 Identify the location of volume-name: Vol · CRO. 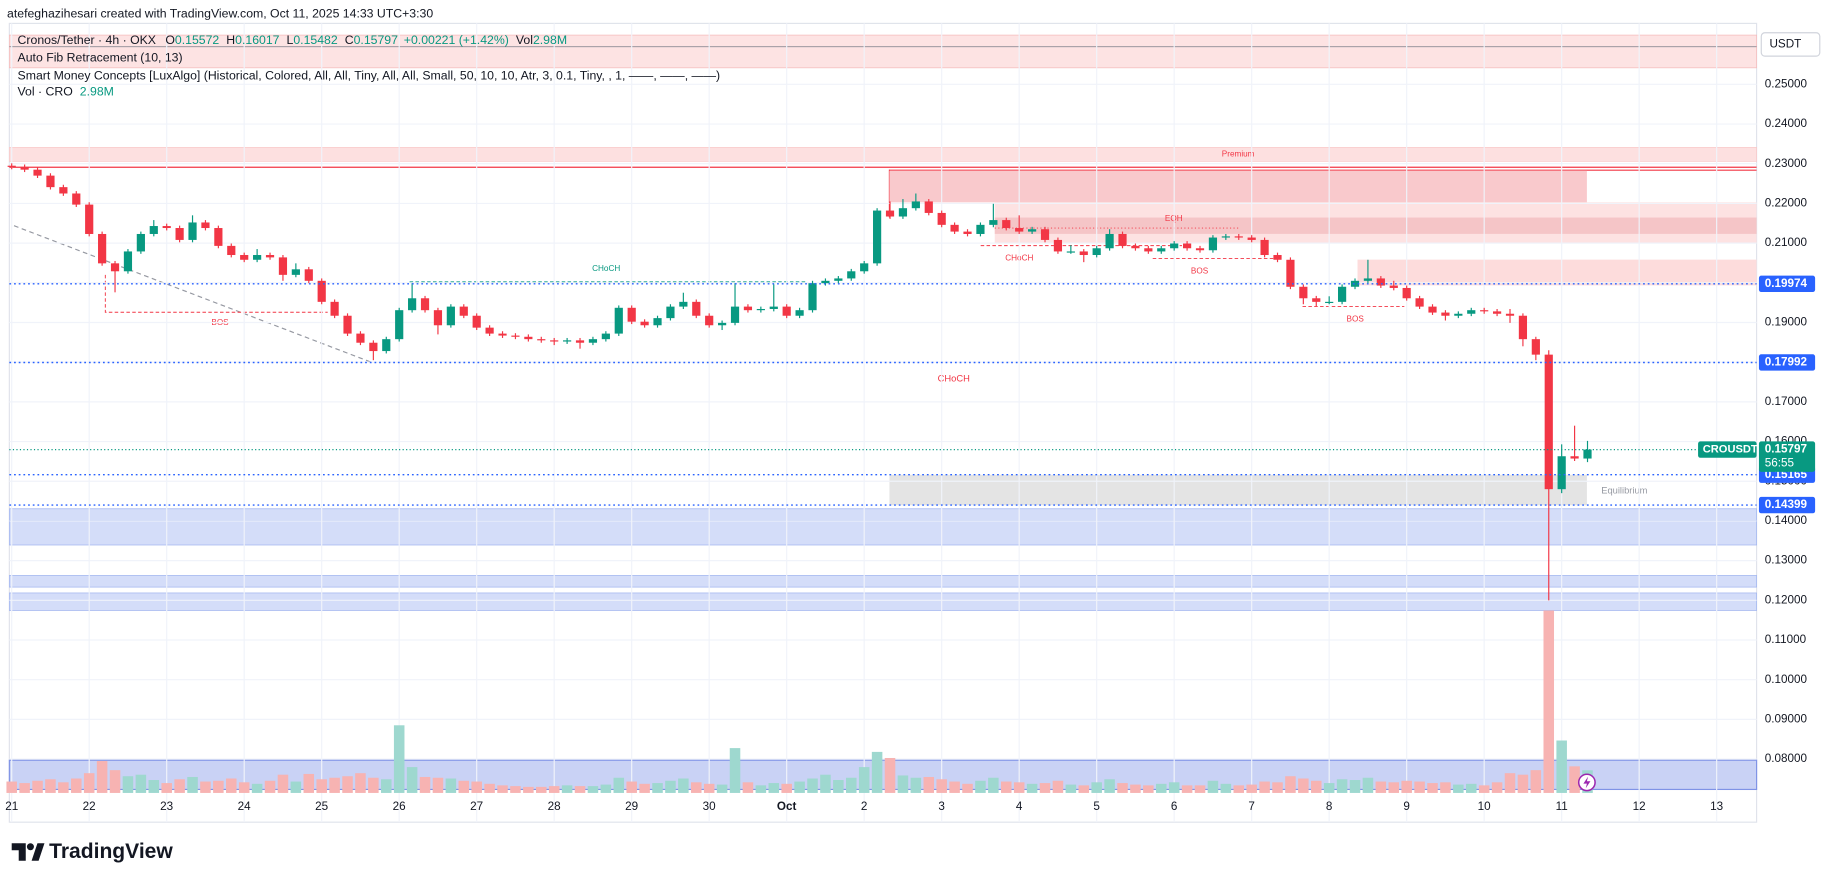
(45, 92).